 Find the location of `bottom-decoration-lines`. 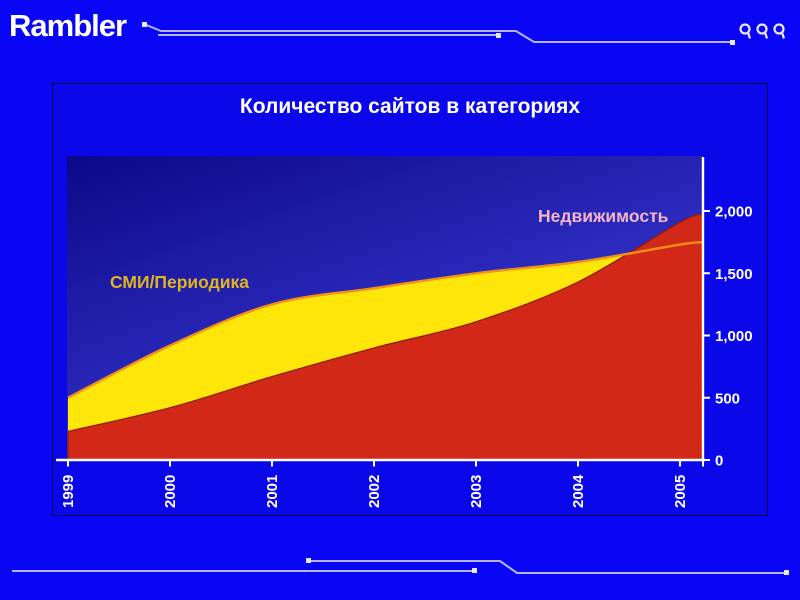

bottom-decoration-lines is located at coordinates (400, 566).